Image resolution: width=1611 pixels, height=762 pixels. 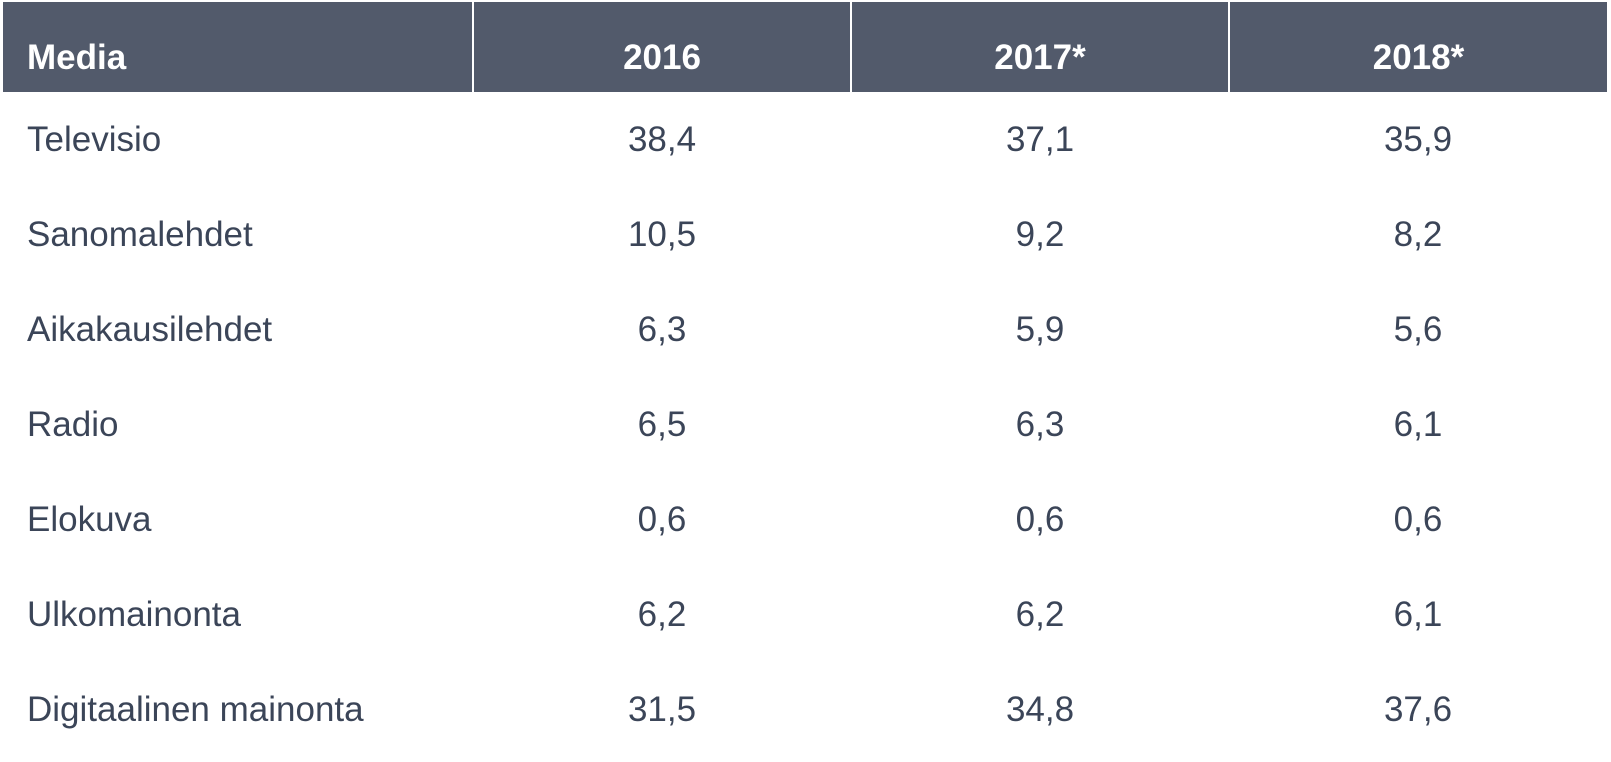 I want to click on table-row: Digitaalinen mainonta 31,5 34,8 37,6, so click(x=805, y=709).